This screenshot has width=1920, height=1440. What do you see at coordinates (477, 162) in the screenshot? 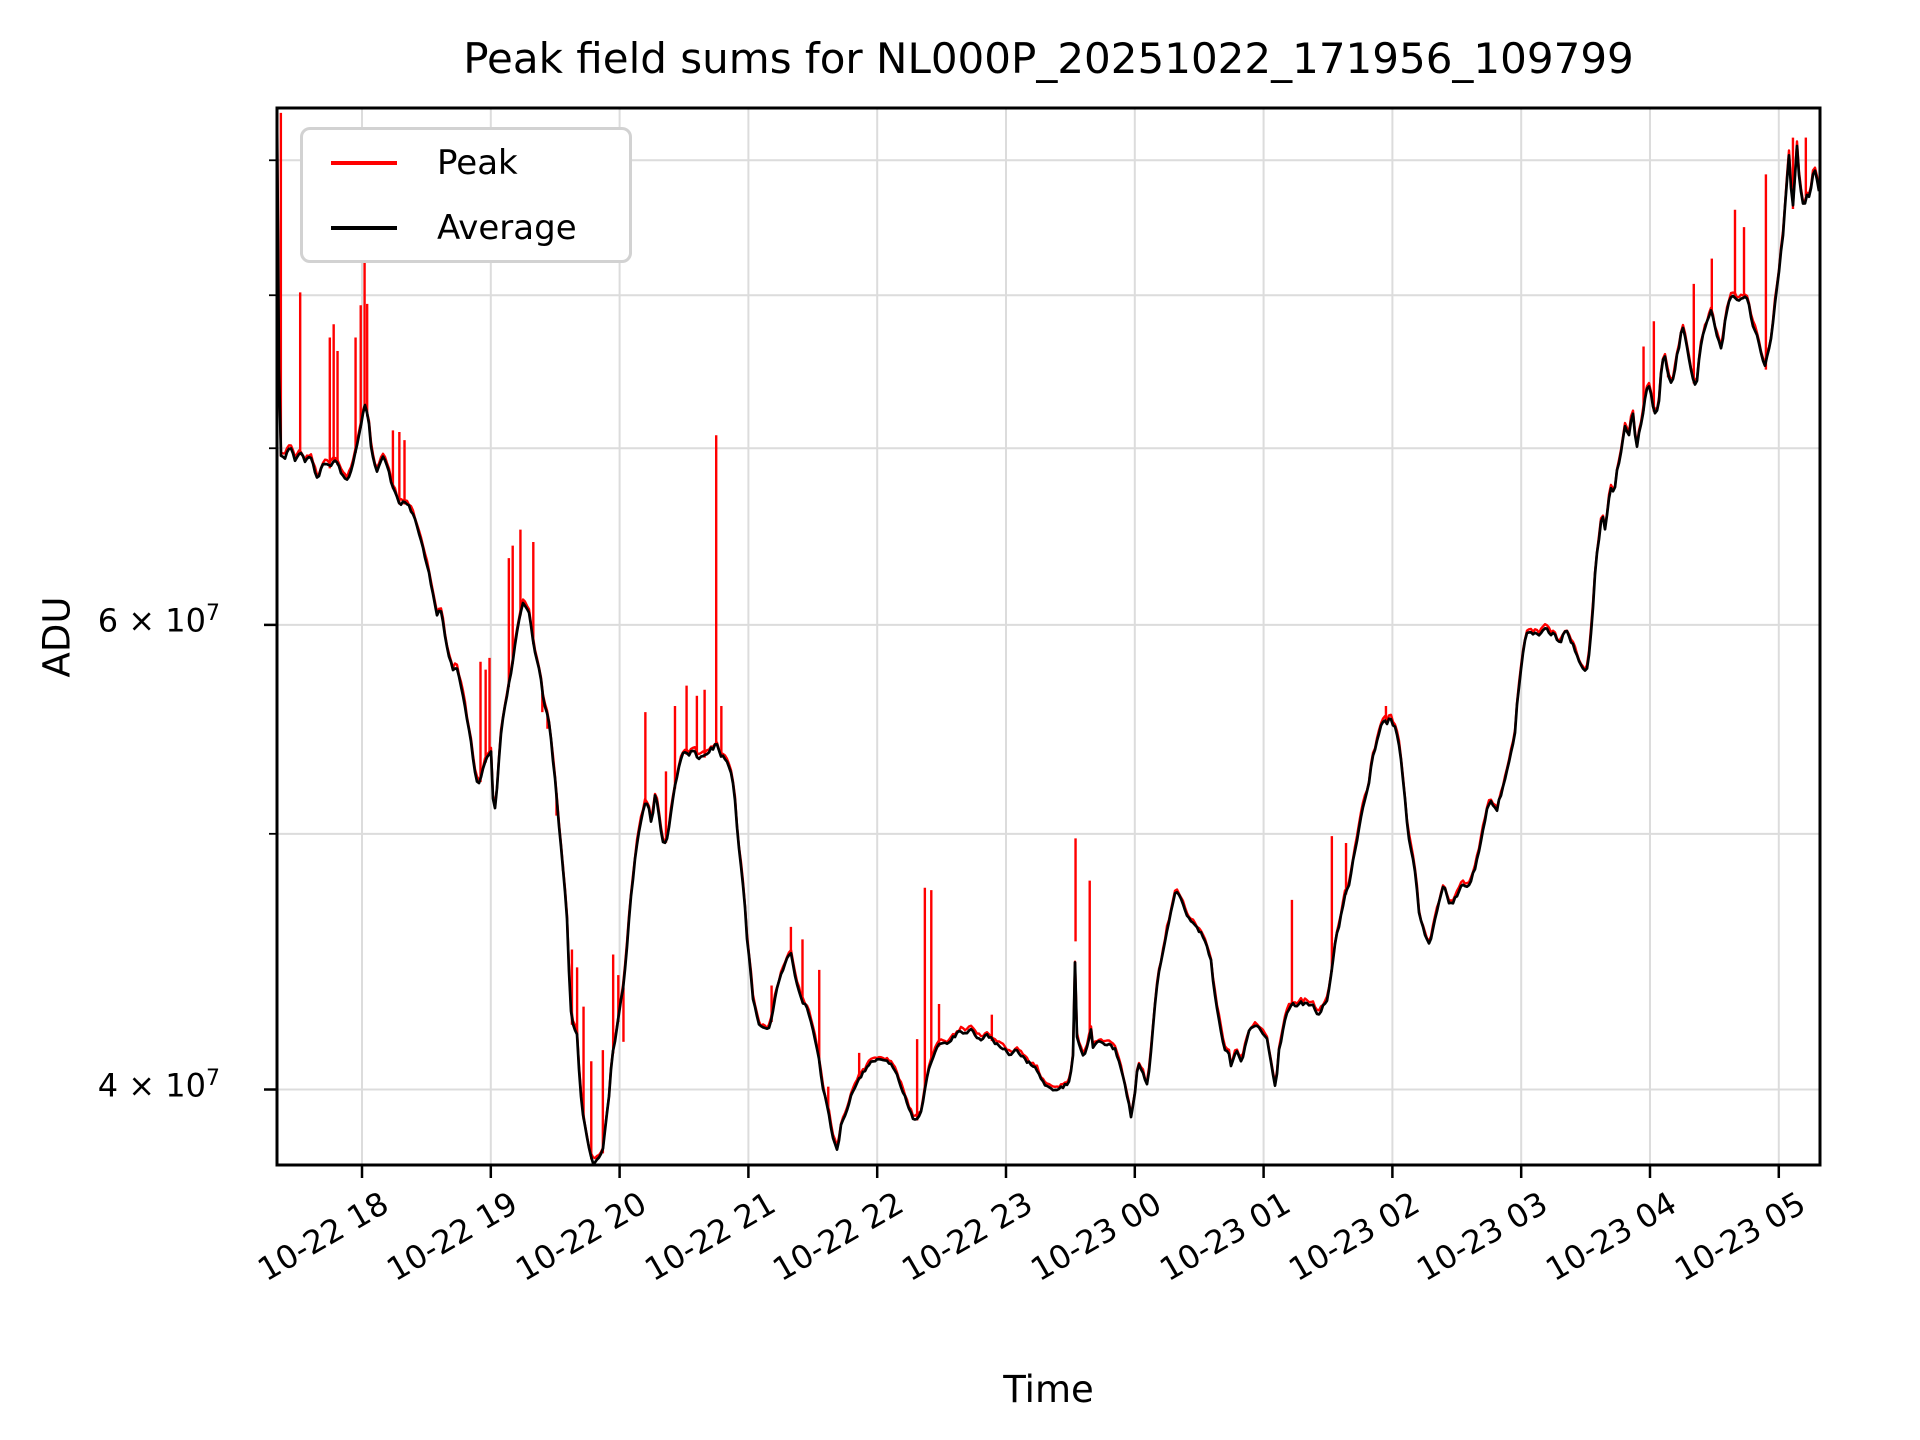
I see `legend-label-peak: Peak` at bounding box center [477, 162].